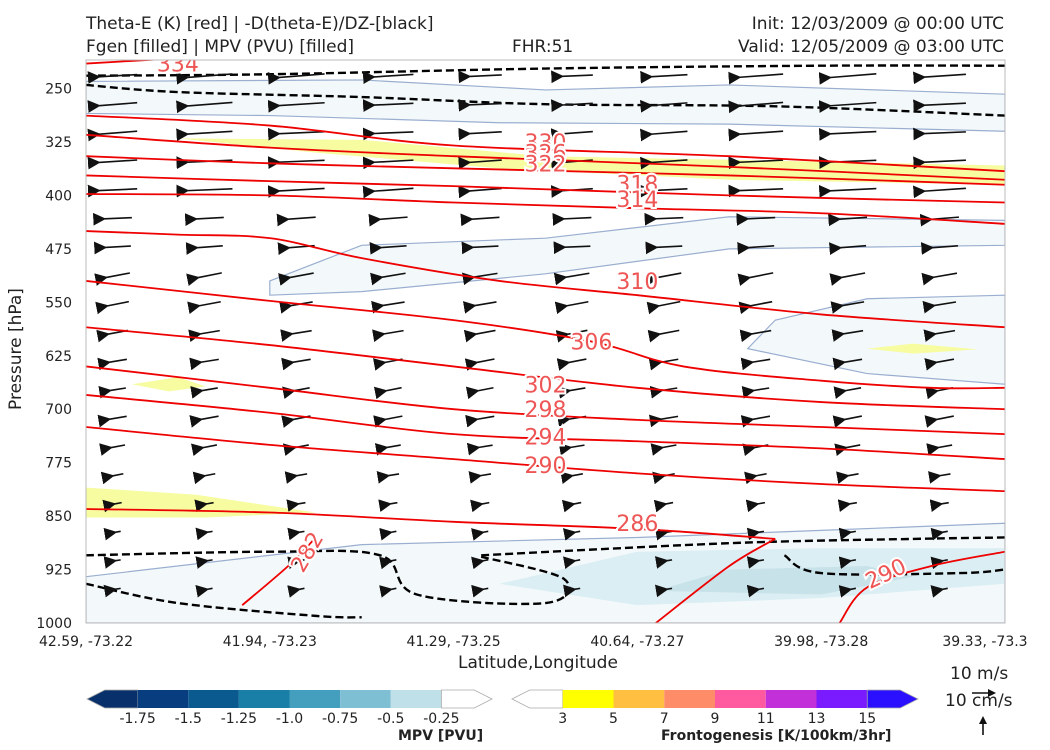  What do you see at coordinates (58, 303) in the screenshot?
I see `y-tick-label: 550` at bounding box center [58, 303].